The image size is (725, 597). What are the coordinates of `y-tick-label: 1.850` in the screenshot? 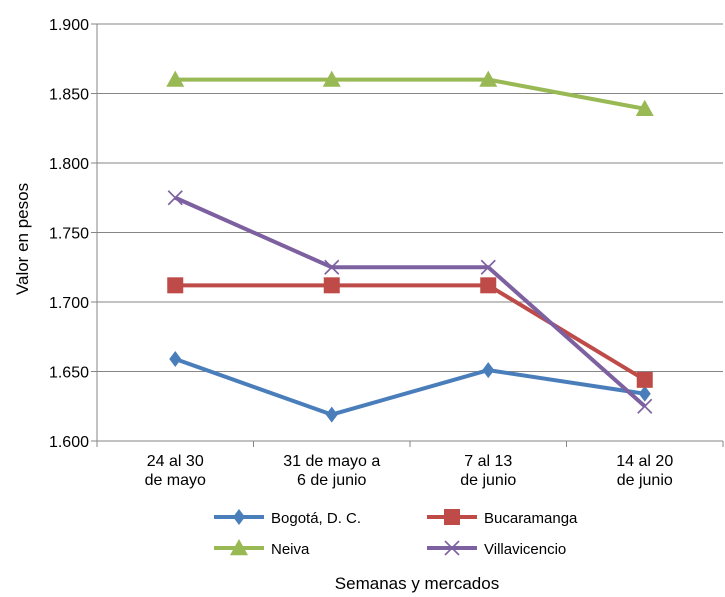 It's located at (69, 95).